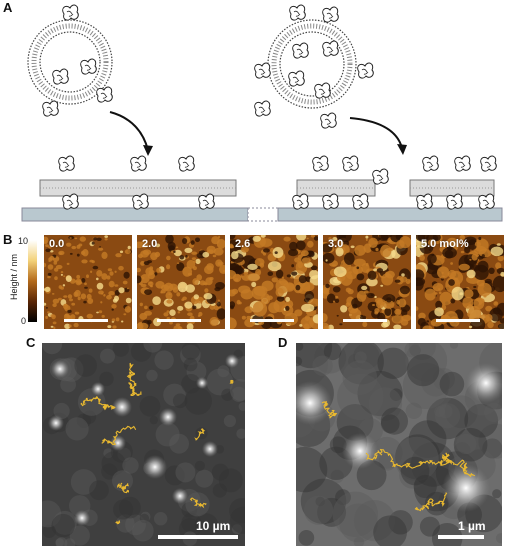  What do you see at coordinates (198, 537) in the screenshot?
I see `scale-bar-c` at bounding box center [198, 537].